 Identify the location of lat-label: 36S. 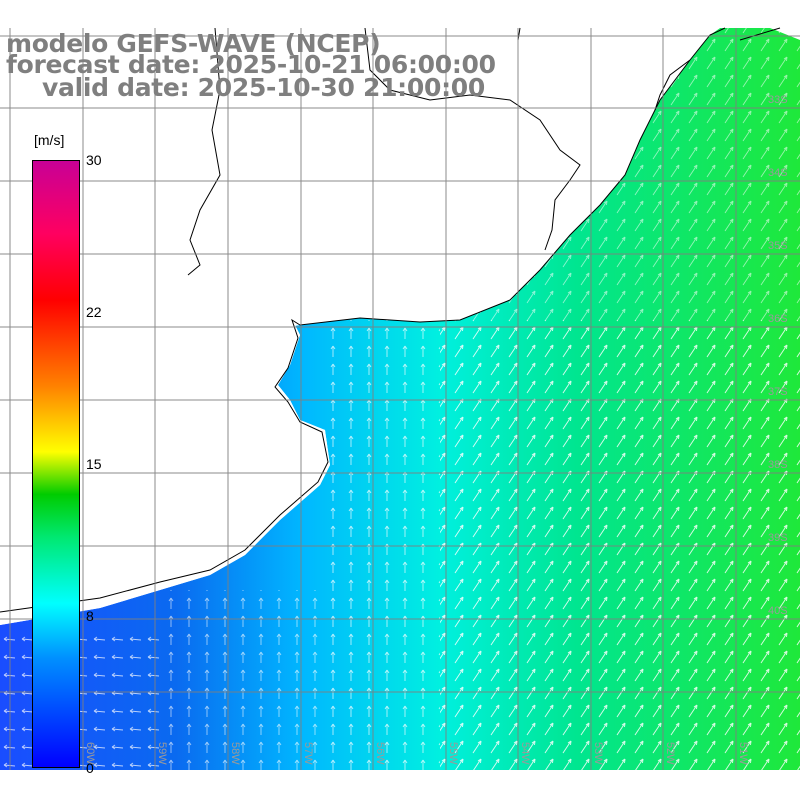
(778, 319).